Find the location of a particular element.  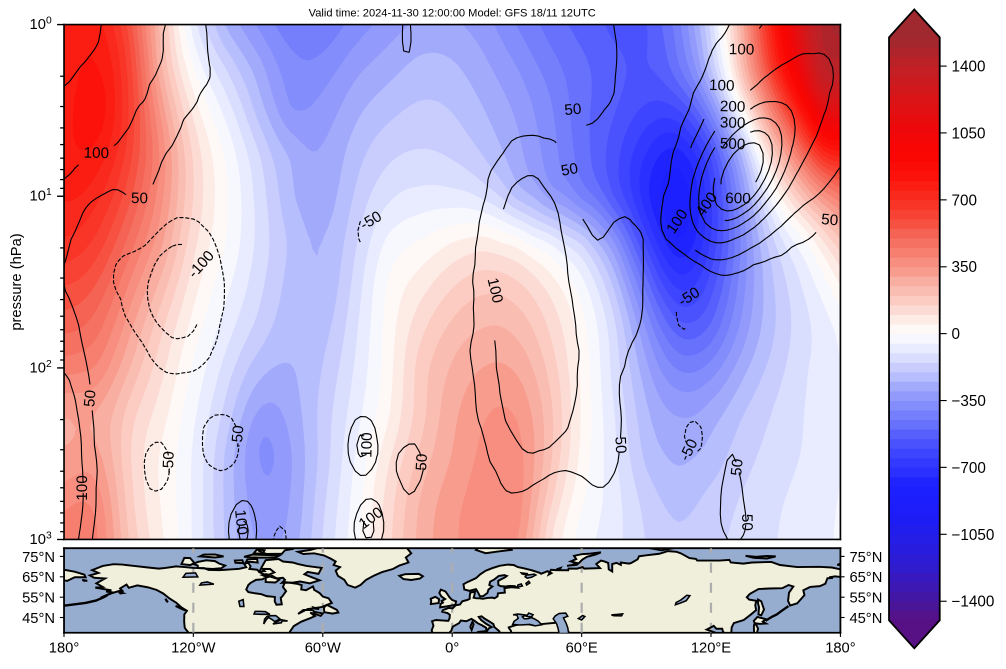

svg-text: 300 is located at coordinates (733, 123).